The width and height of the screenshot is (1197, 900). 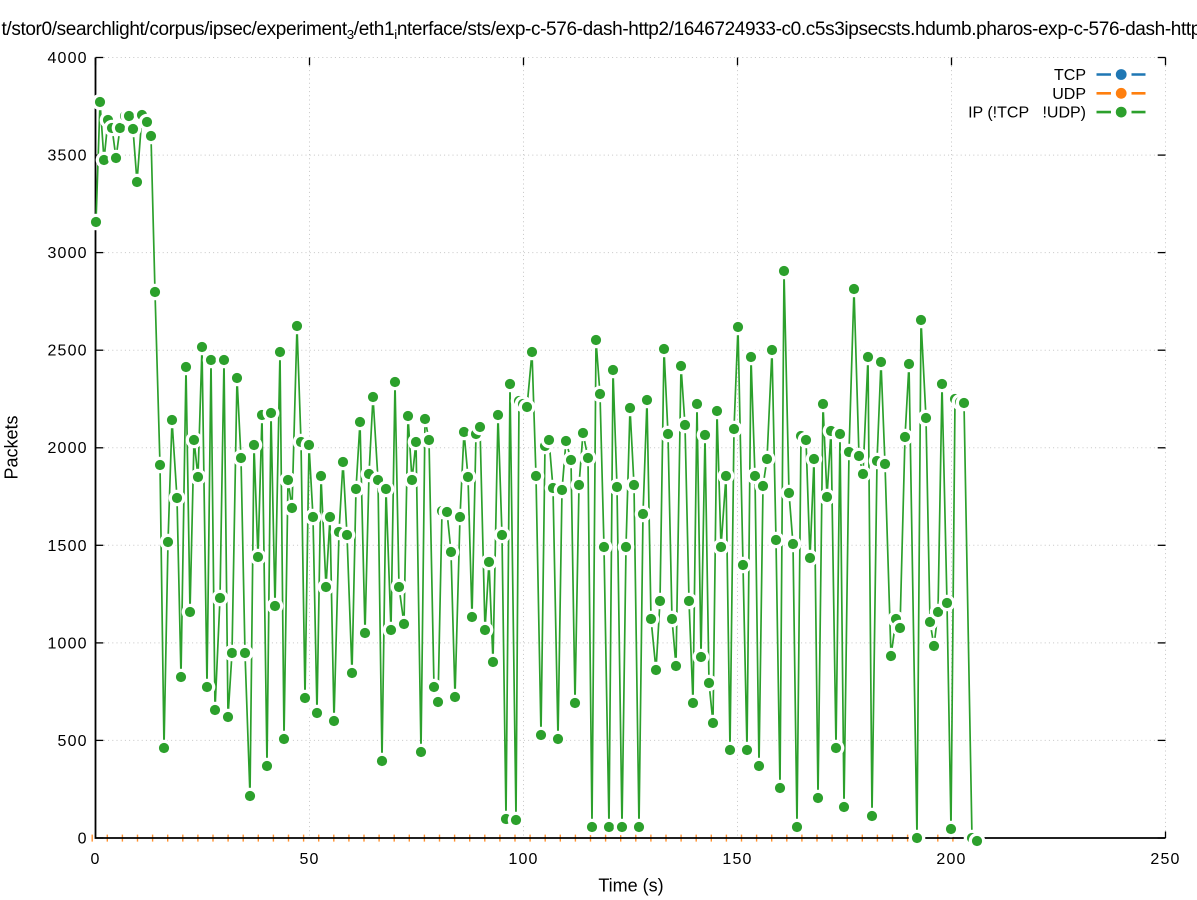 I want to click on svg-text: 50, so click(x=309, y=859).